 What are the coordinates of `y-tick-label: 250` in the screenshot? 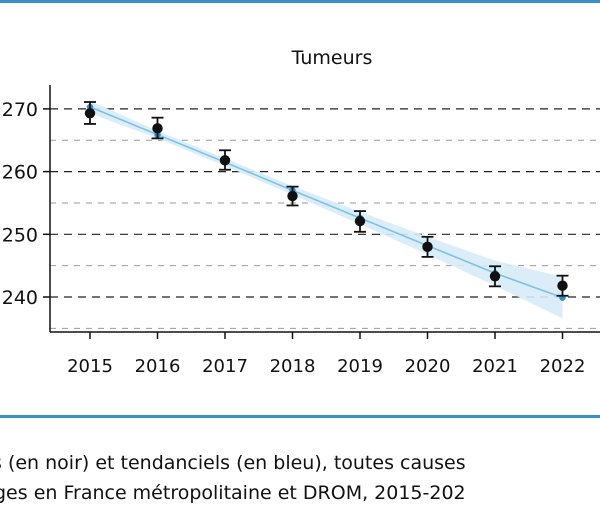 It's located at (20, 235).